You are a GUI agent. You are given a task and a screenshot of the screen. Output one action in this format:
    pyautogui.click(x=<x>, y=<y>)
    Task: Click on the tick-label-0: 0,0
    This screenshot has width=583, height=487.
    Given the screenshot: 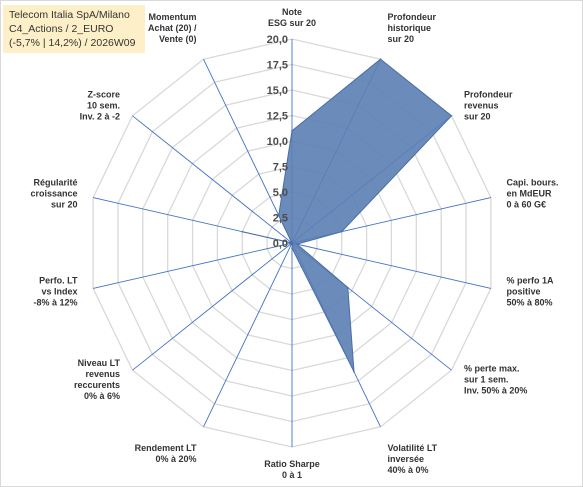 What is the action you would take?
    pyautogui.click(x=280, y=244)
    